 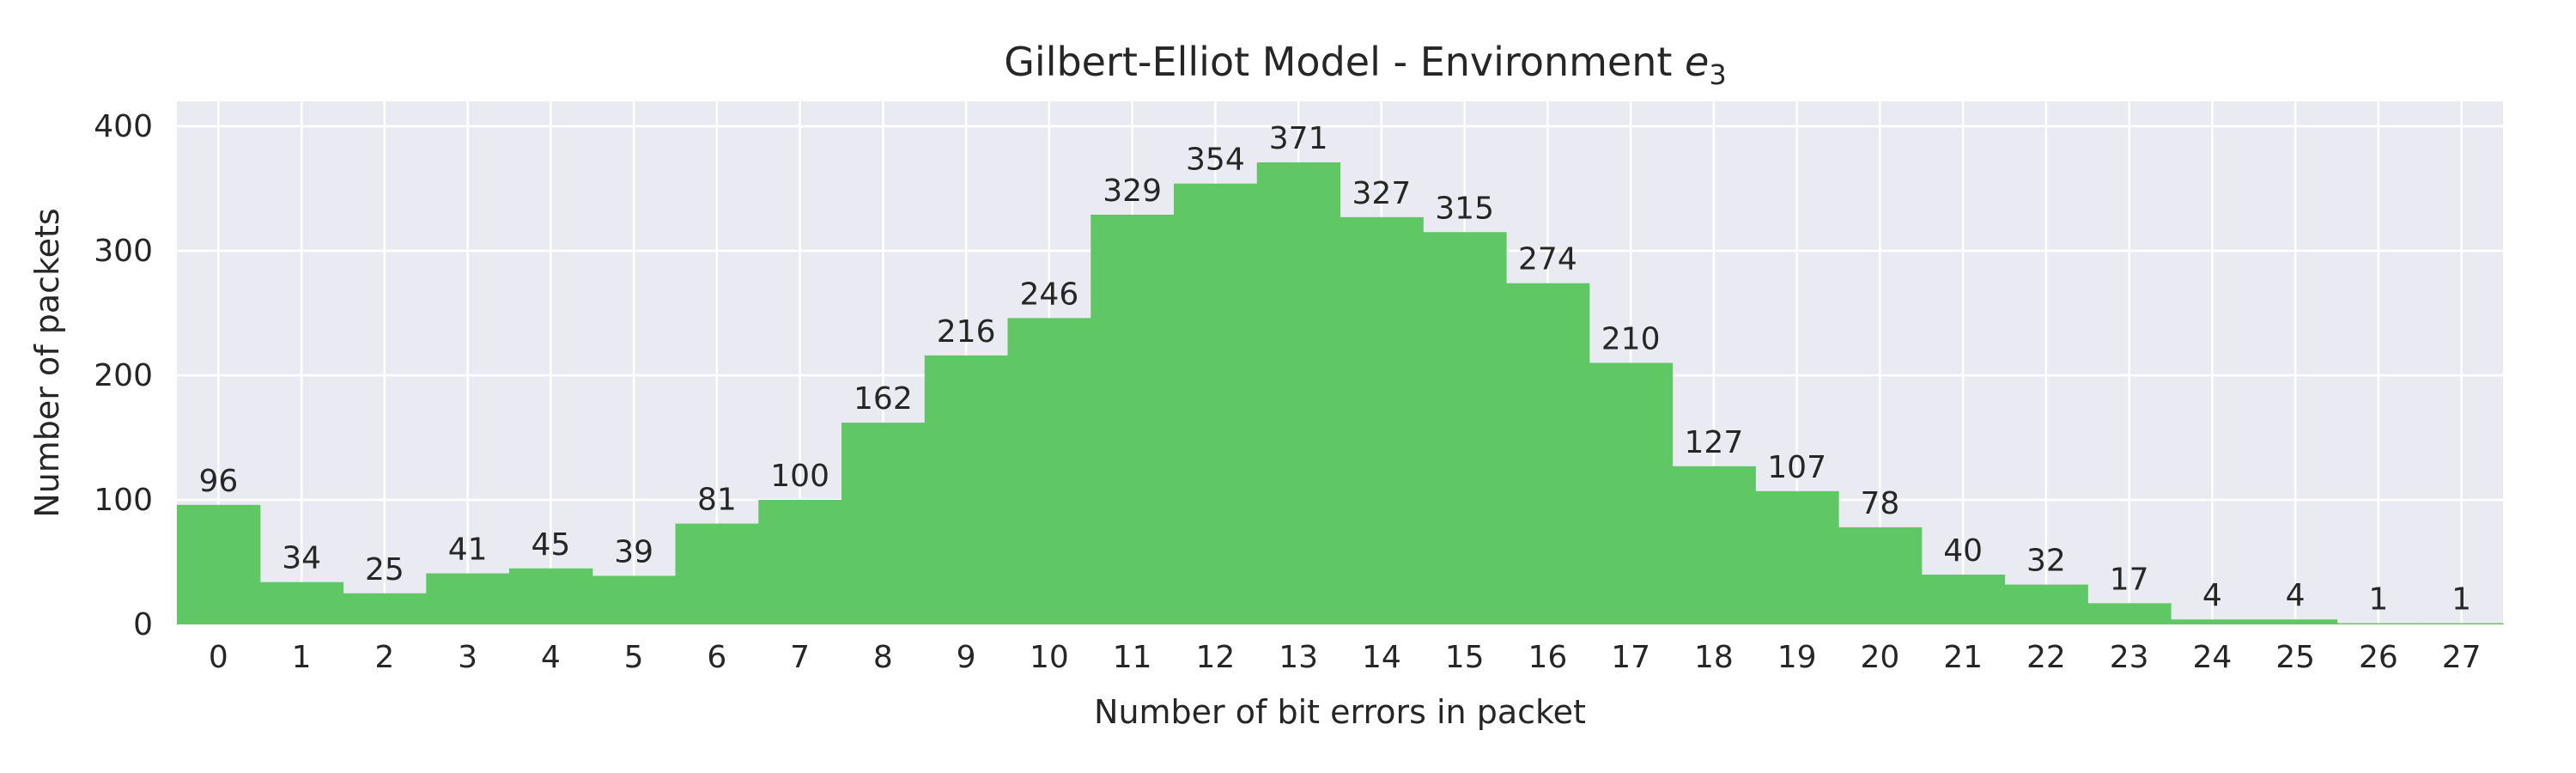 I want to click on y-axis-title: Number of packets, so click(x=47, y=362).